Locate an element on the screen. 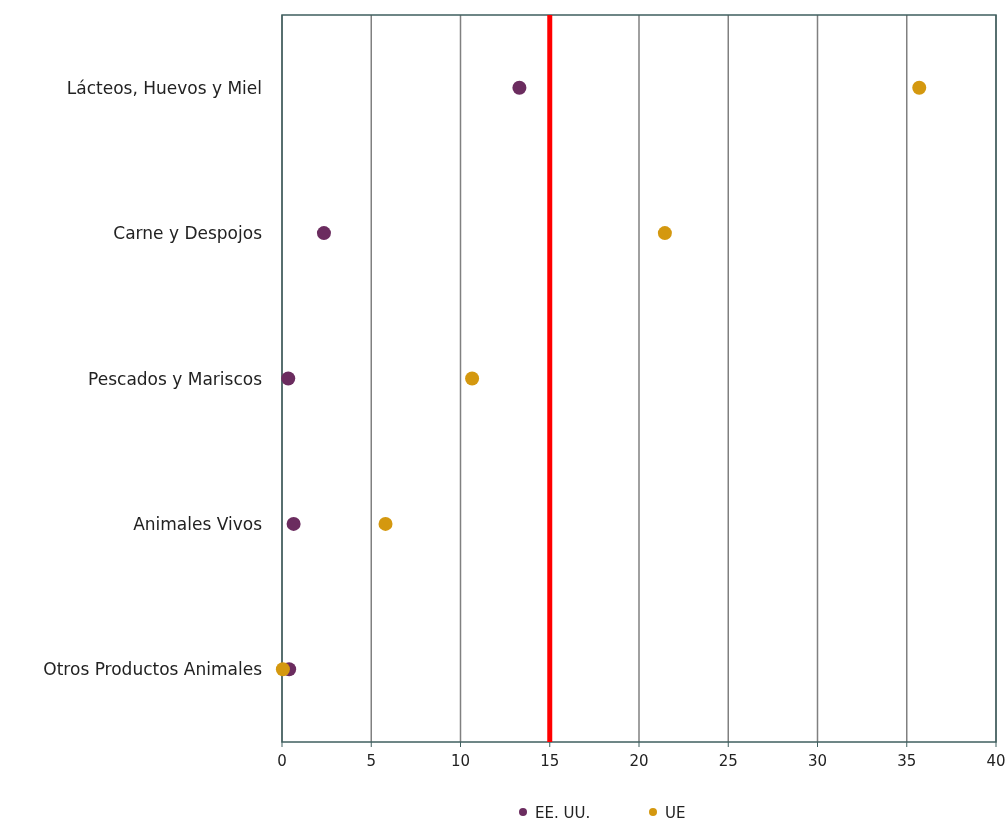 This screenshot has height=826, width=1008. x-tick-label: 35 is located at coordinates (907, 761).